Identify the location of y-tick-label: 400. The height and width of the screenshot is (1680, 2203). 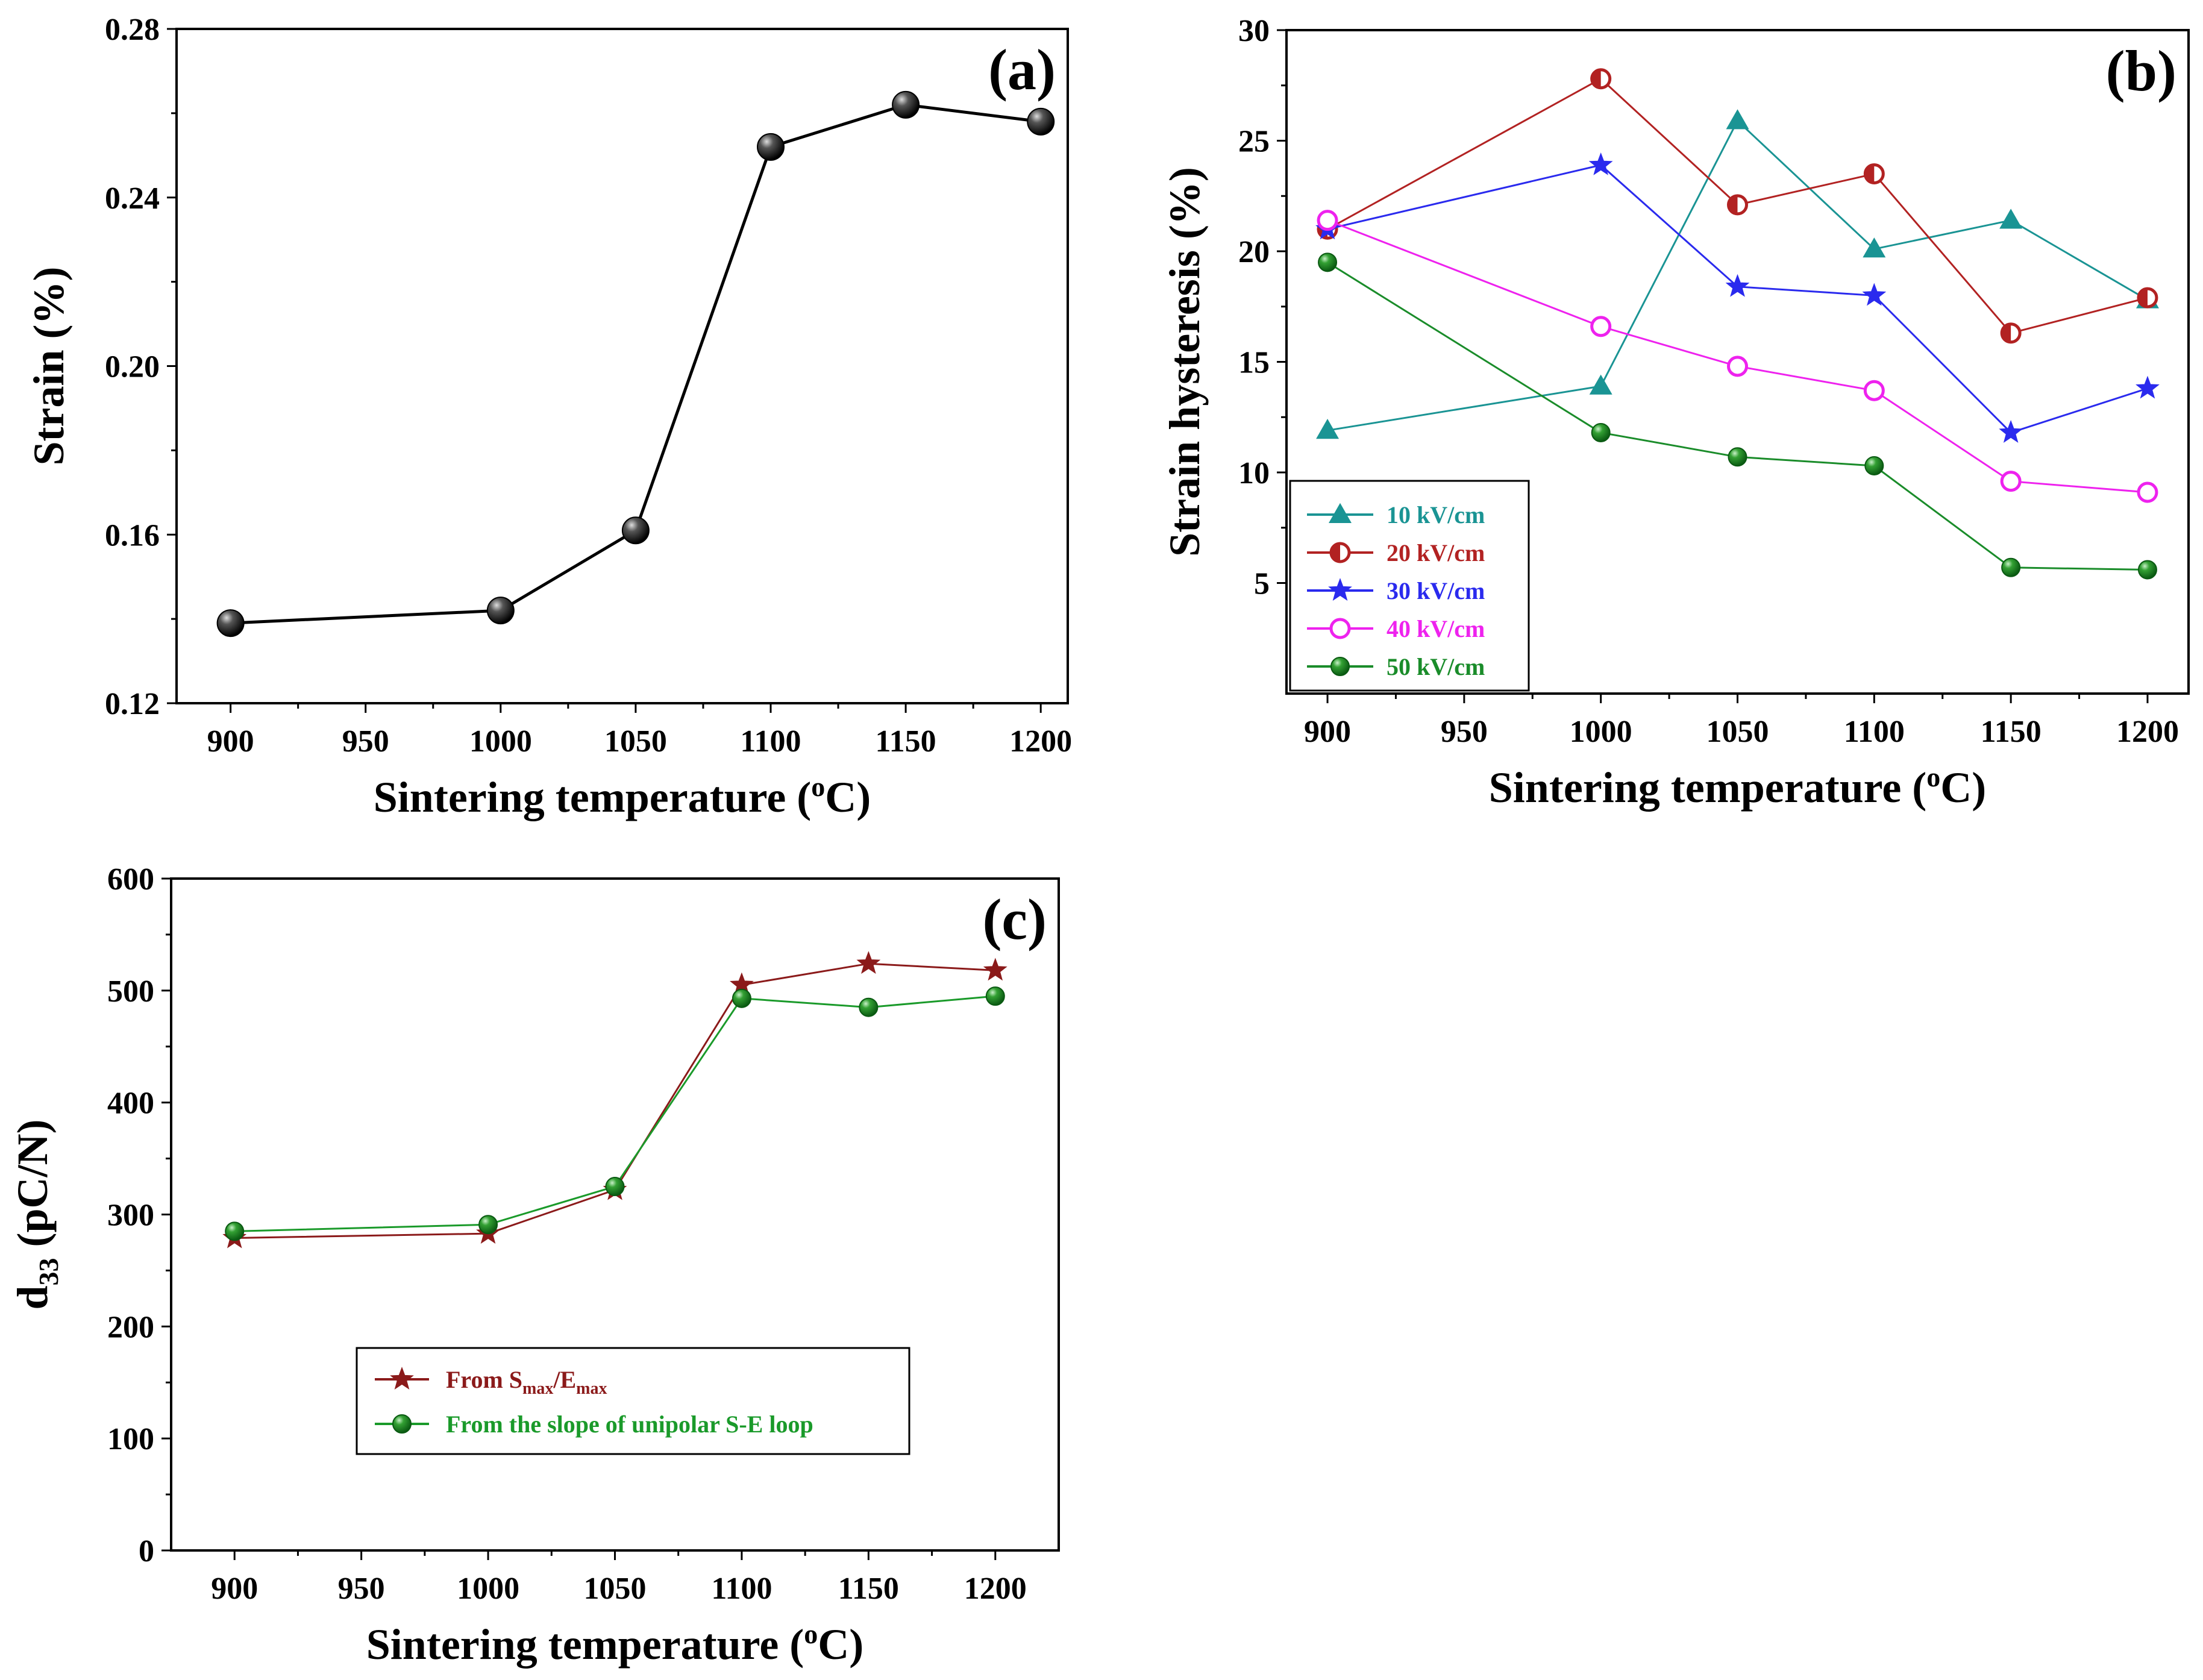
(130, 1103).